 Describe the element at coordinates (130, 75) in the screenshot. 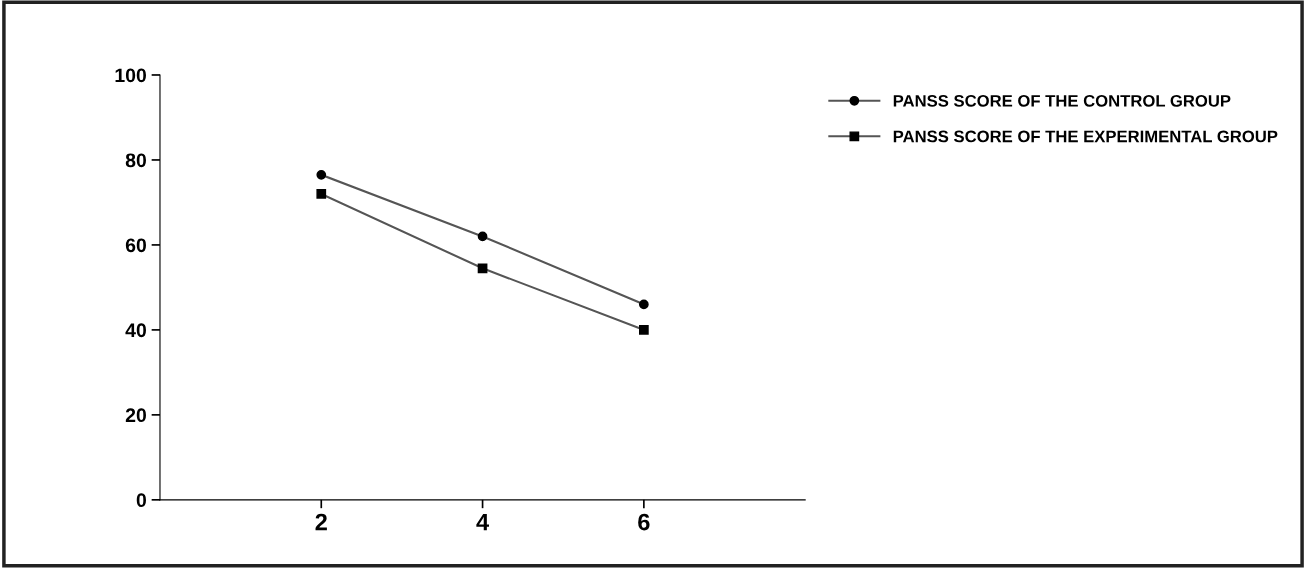

I see `y-tick-label: 100` at that location.